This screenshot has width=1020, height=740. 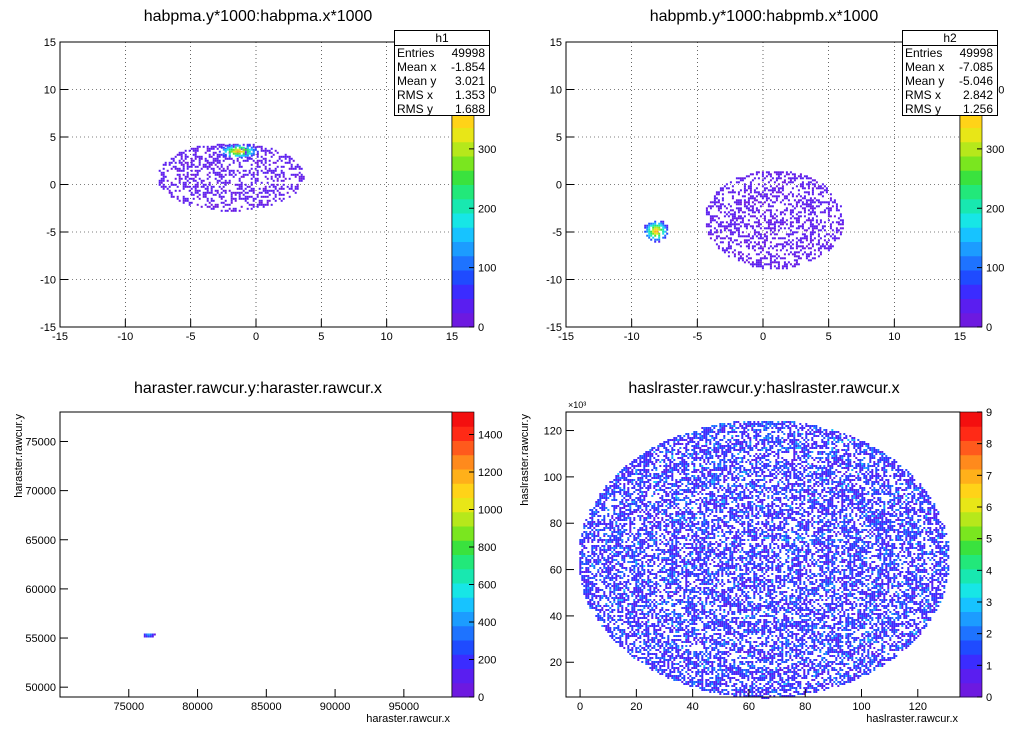 What do you see at coordinates (258, 16) in the screenshot?
I see `plot1-title: habpma.y*1000:habpma.x*1000` at bounding box center [258, 16].